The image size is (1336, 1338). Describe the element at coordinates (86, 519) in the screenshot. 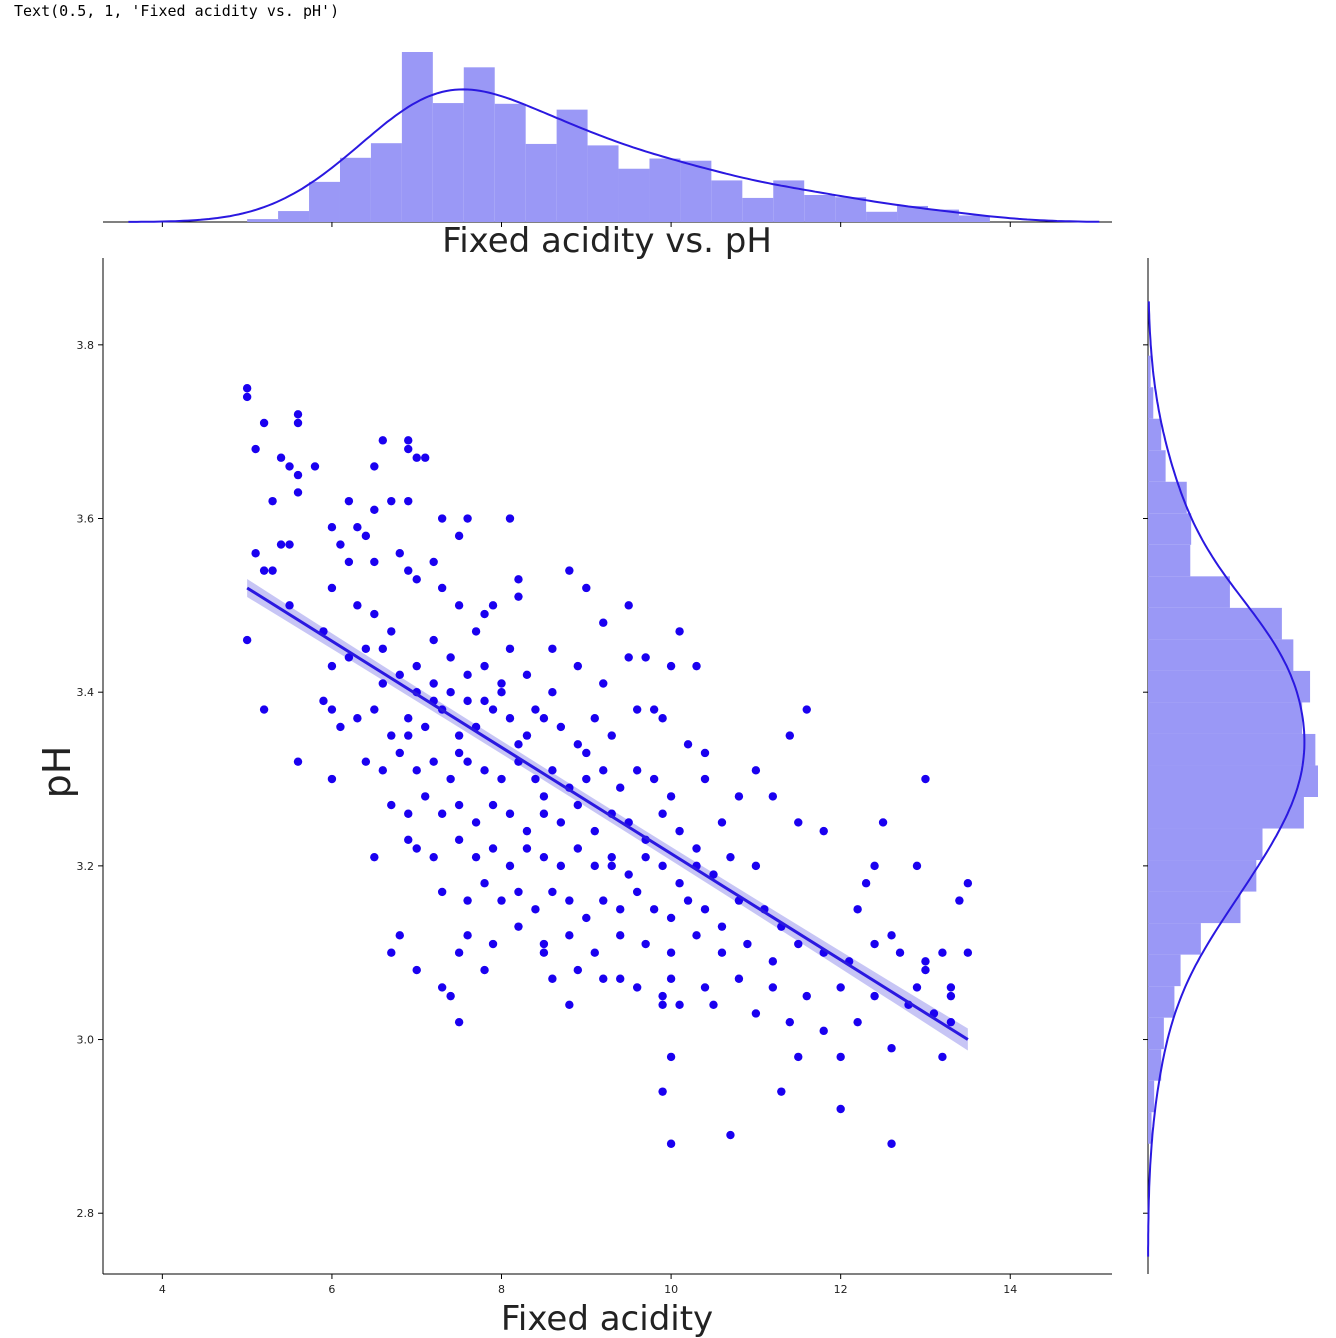

I see `y-tick-label: 3.6` at that location.